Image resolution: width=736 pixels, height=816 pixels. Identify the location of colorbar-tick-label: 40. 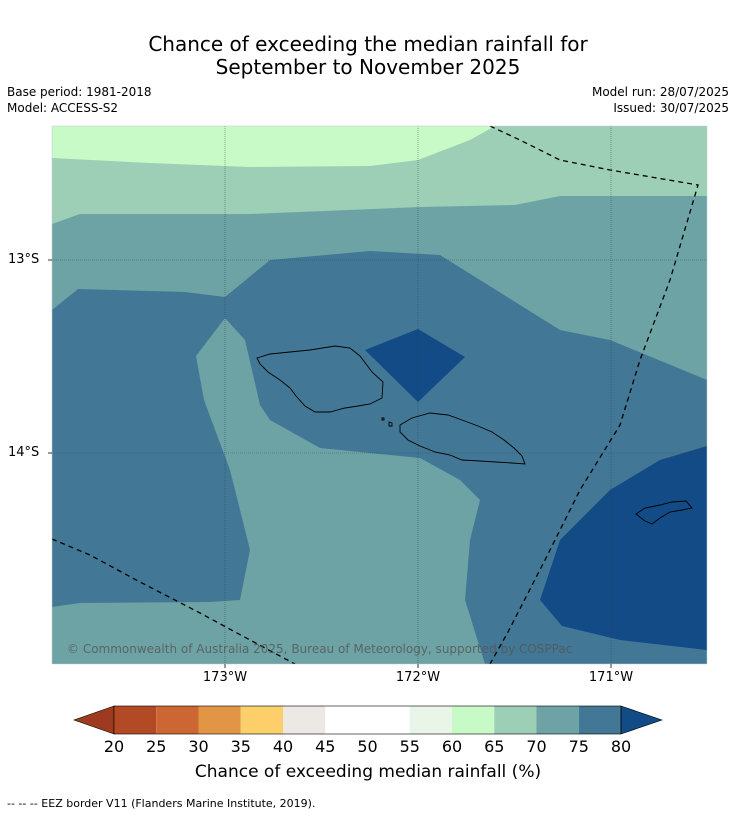
(283, 746).